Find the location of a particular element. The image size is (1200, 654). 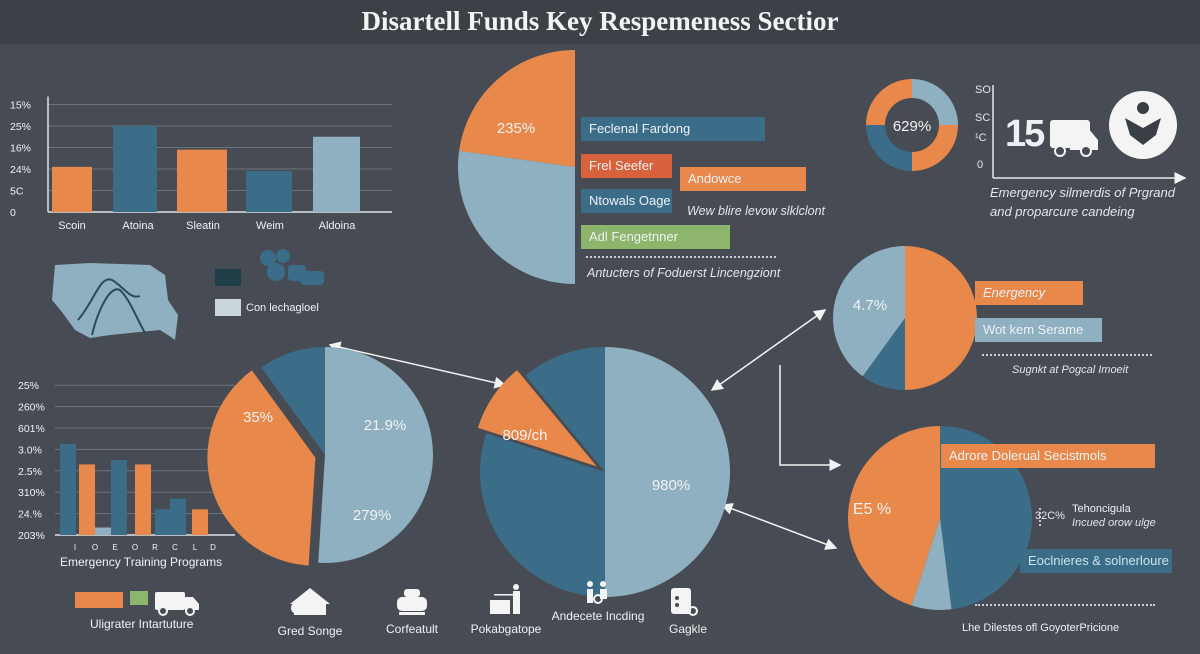

icon-label-andecete: Andecete Incding is located at coordinates (598, 616).